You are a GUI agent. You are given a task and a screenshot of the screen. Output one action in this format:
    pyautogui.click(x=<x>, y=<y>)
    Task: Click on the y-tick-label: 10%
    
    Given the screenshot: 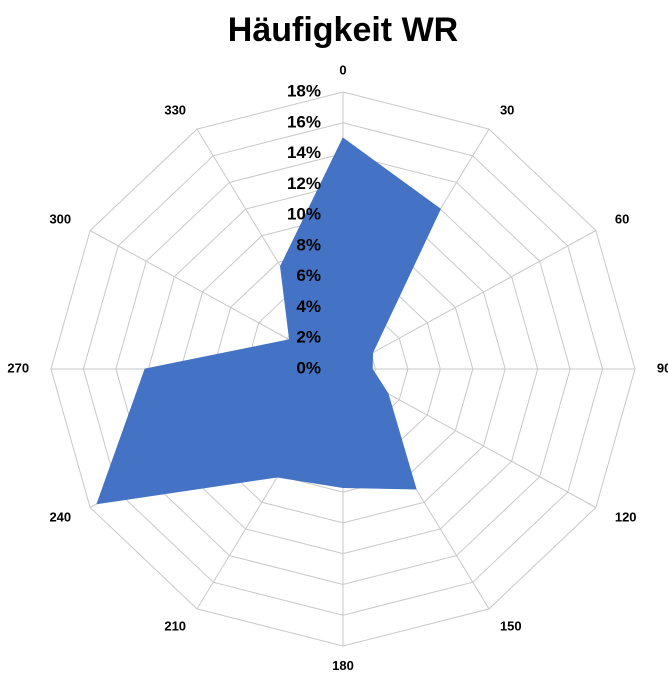 What is the action you would take?
    pyautogui.click(x=304, y=214)
    